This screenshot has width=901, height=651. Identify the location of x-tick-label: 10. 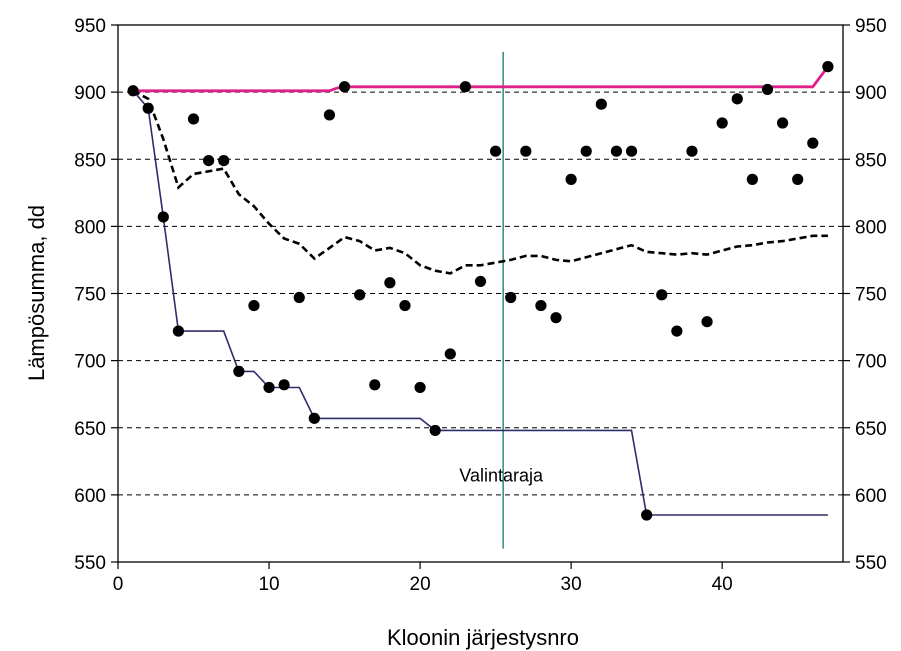
(268, 584).